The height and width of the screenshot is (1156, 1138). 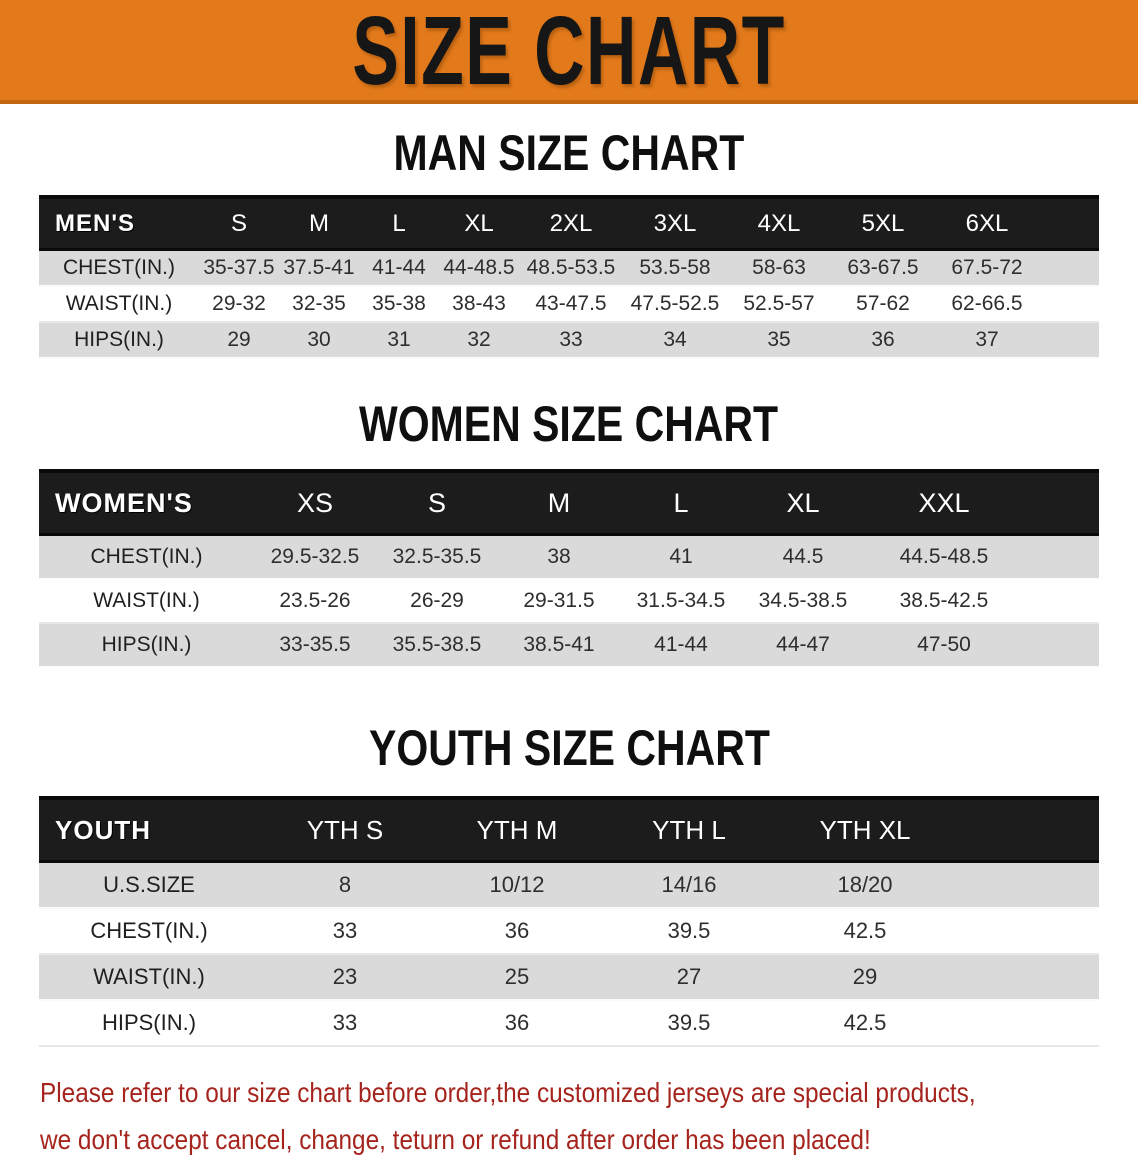 I want to click on size-value-cell: 34, so click(x=675, y=340).